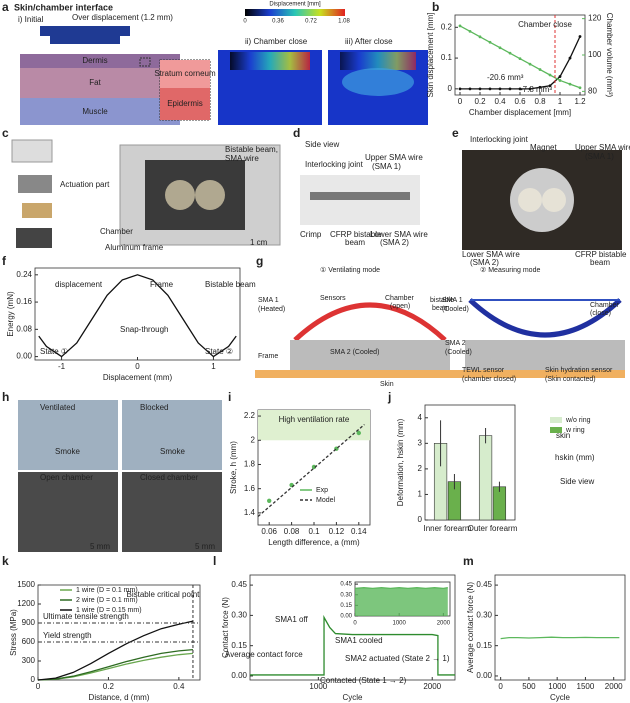 The image size is (630, 703). Describe the element at coordinates (107, 600) in the screenshot. I see `legend-label: 2 wire (D = 0.1 mm)` at that location.